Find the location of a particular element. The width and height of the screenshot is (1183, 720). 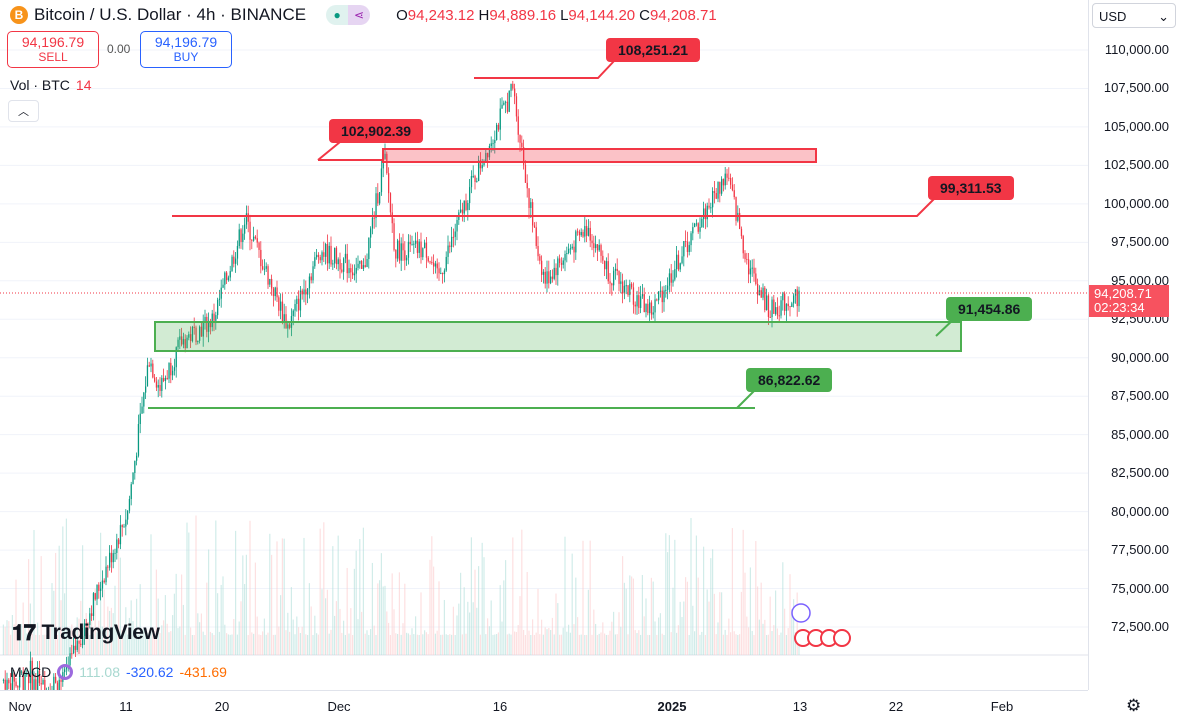

status-pill: ● ⋖ is located at coordinates (348, 15).